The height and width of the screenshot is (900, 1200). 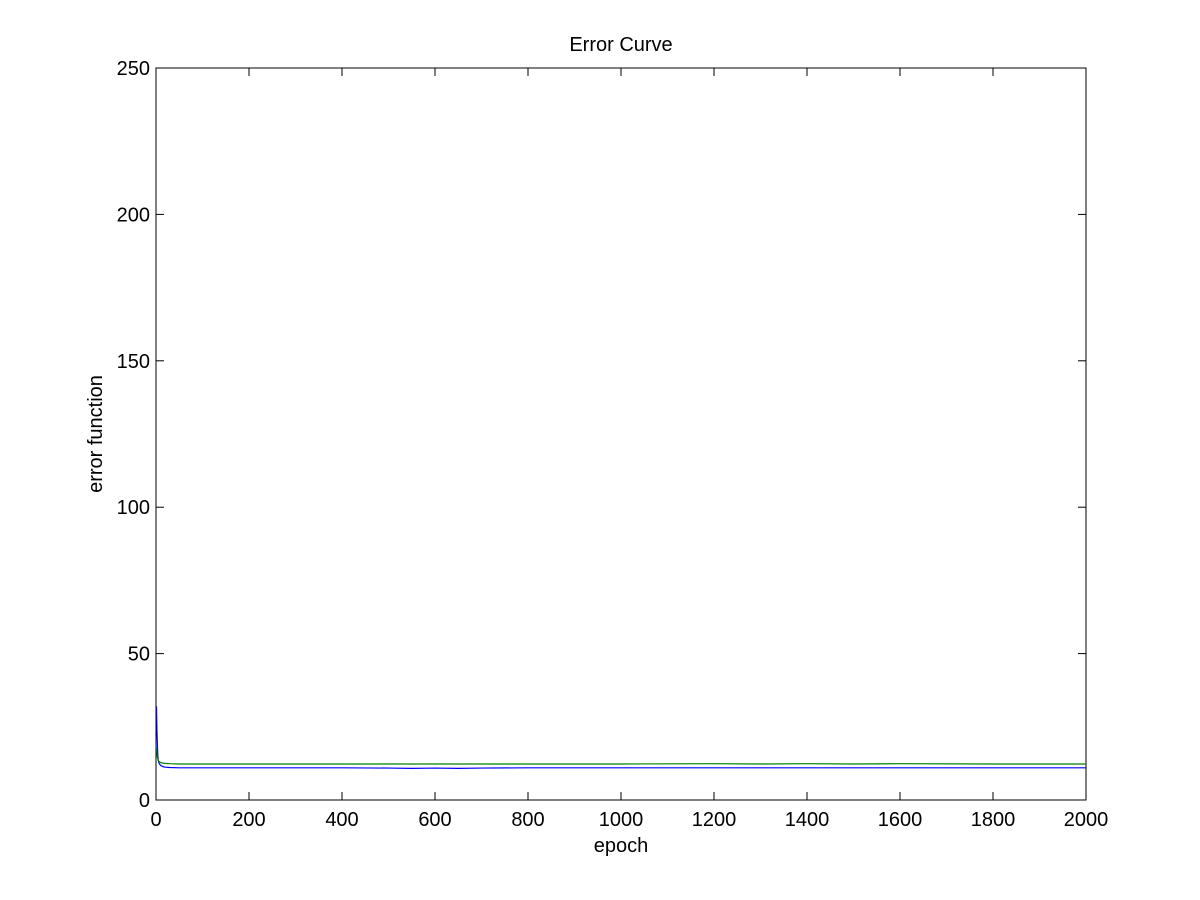 What do you see at coordinates (133, 69) in the screenshot?
I see `y-tick-label: 250` at bounding box center [133, 69].